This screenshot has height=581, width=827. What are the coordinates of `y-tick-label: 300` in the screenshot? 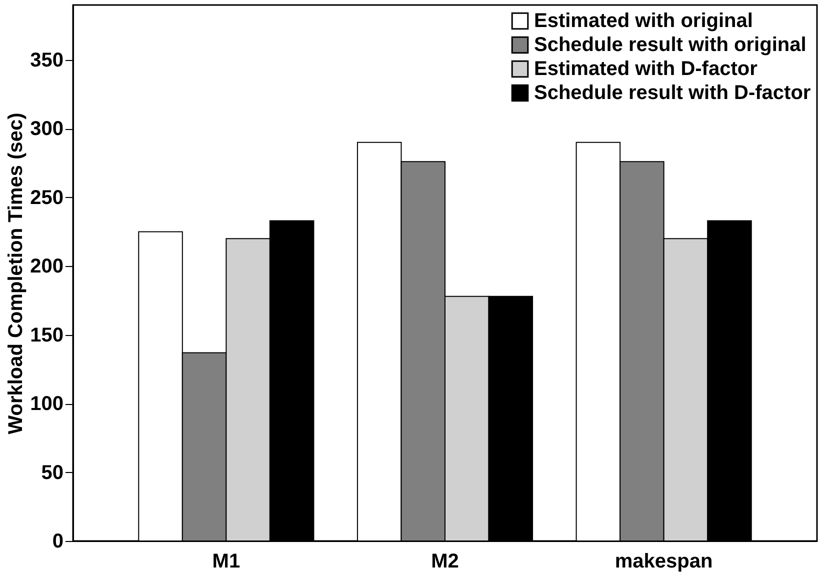 It's located at (47, 129).